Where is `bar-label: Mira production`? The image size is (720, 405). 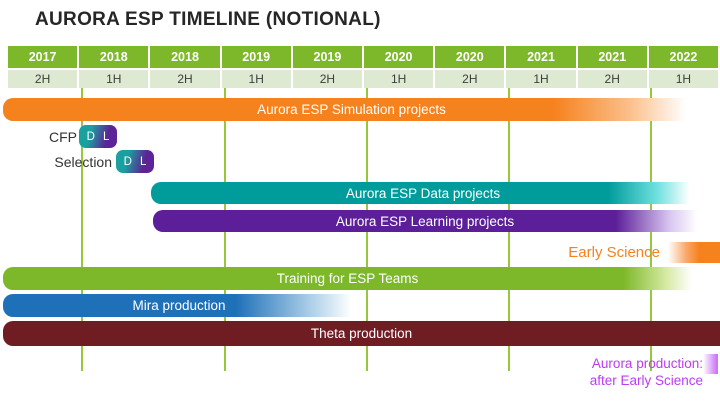
bar-label: Mira production is located at coordinates (179, 305).